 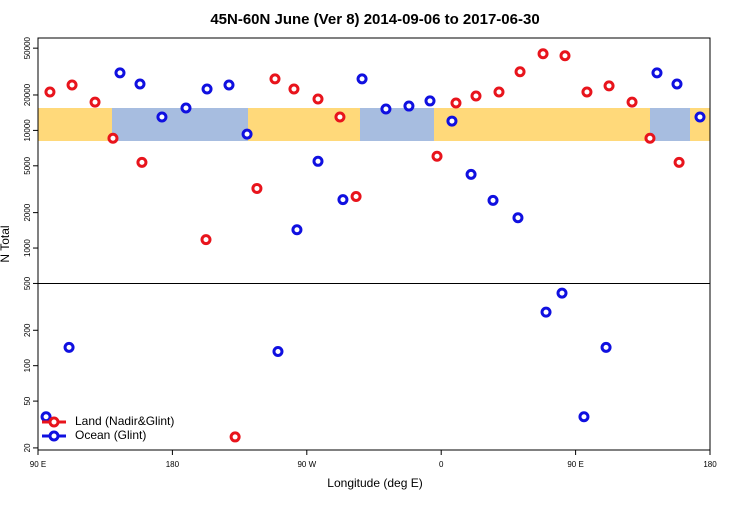 I want to click on y-tick-label: 100, so click(x=27, y=365).